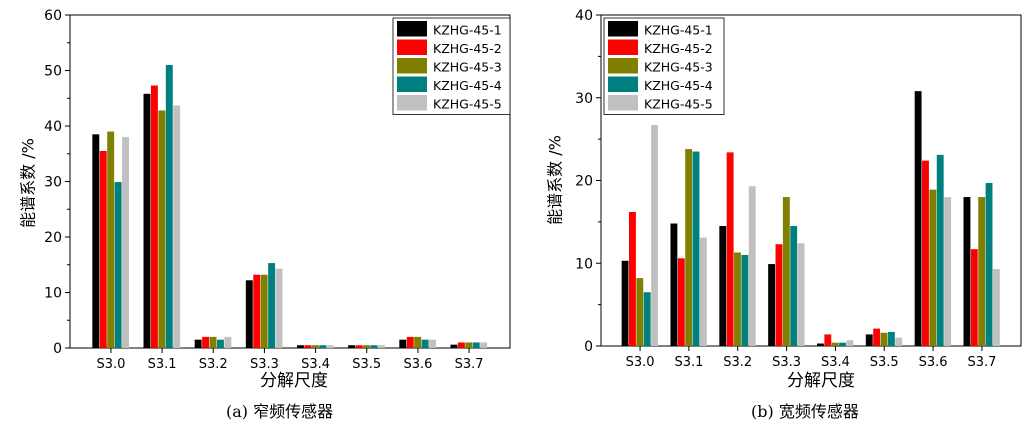 This screenshot has height=428, width=1032. What do you see at coordinates (53, 16) in the screenshot?
I see `y-tick-label: 60` at bounding box center [53, 16].